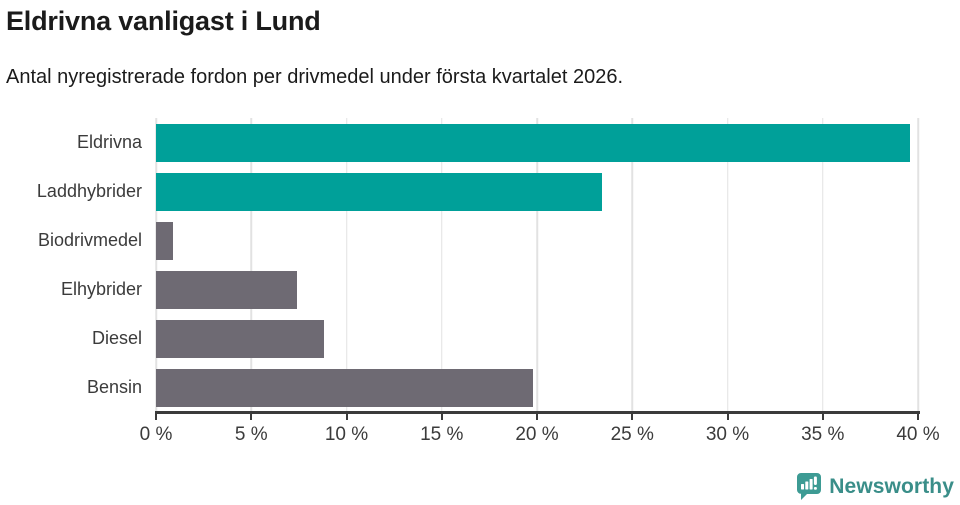 This screenshot has width=960, height=505. Describe the element at coordinates (823, 434) in the screenshot. I see `axis-tick-label: 35 %` at that location.